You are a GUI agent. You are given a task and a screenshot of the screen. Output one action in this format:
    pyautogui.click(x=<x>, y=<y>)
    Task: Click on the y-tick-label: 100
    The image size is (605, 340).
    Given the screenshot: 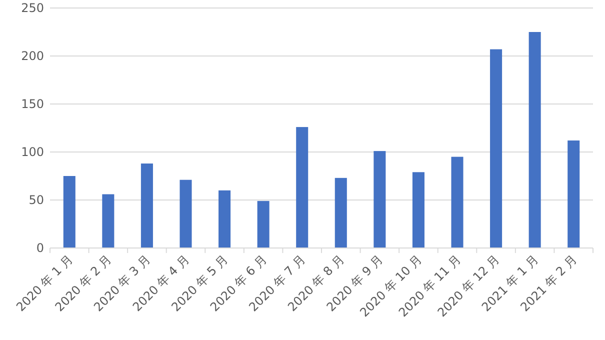 What is the action you would take?
    pyautogui.click(x=32, y=152)
    